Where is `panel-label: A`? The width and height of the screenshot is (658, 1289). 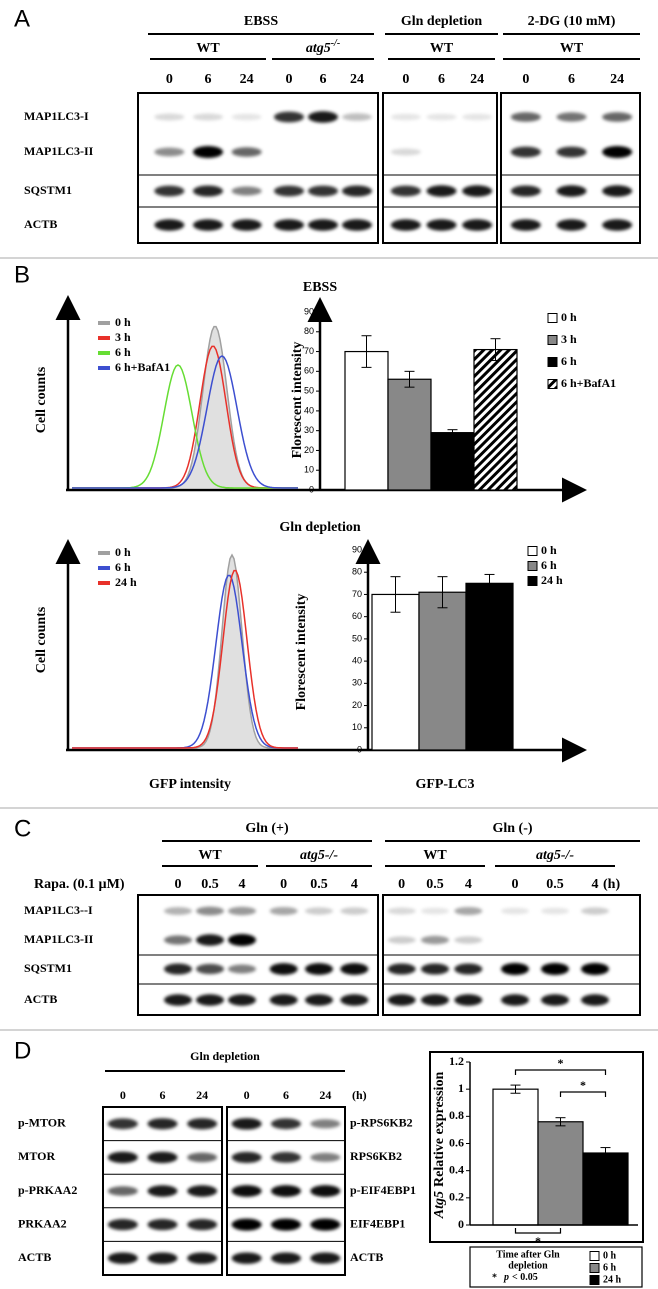 panel-label: A is located at coordinates (22, 18).